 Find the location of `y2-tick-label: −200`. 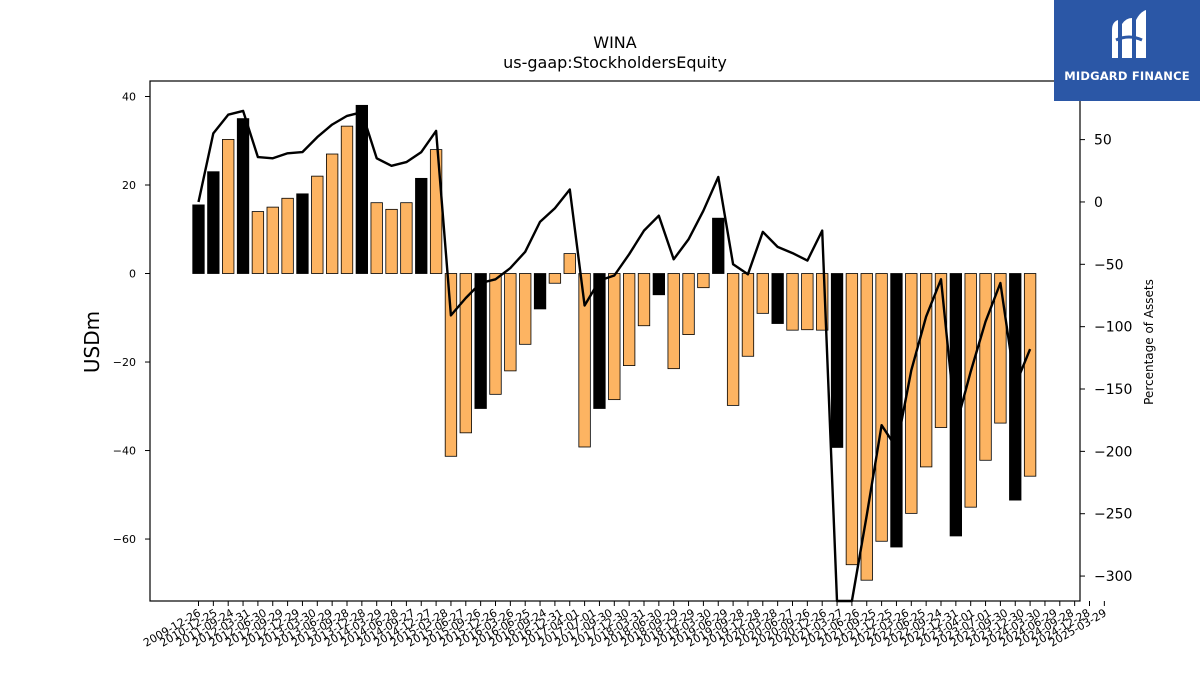

y2-tick-label: −200 is located at coordinates (1113, 452).